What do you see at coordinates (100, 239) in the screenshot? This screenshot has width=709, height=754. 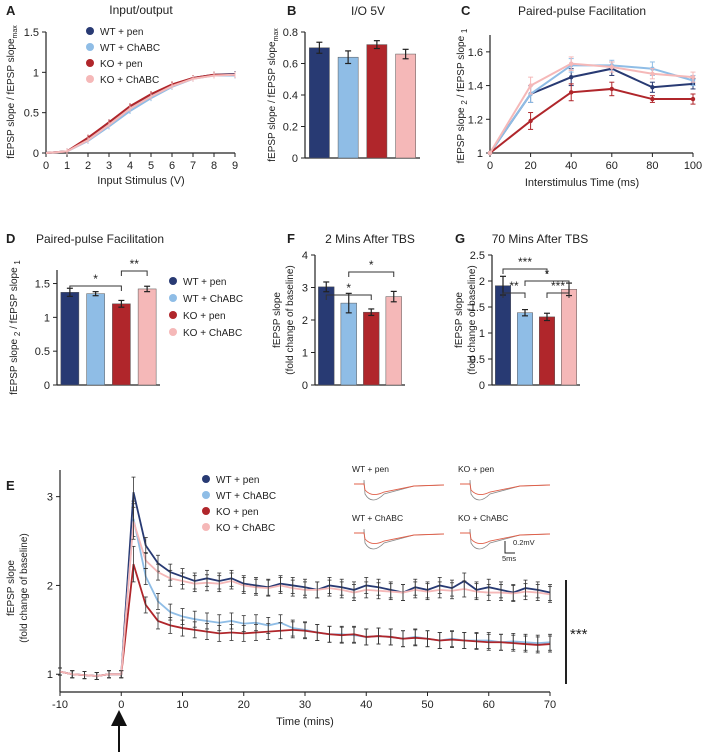 I see `chart-title: Paired-pulse Facilitation` at bounding box center [100, 239].